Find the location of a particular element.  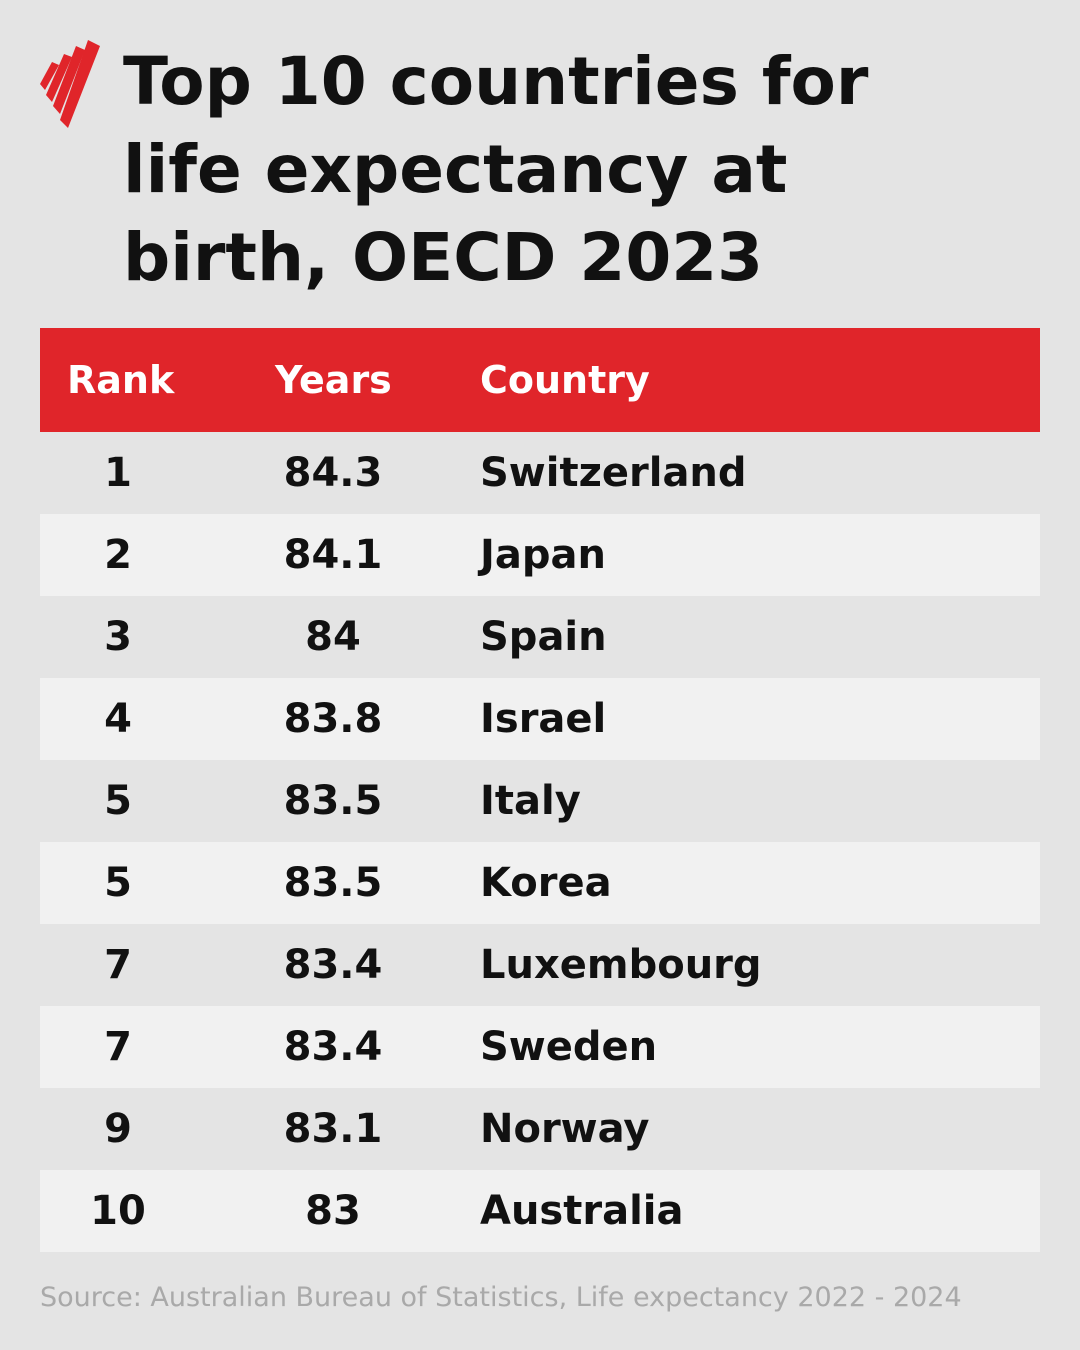

table-row: 3 84 Spain is located at coordinates (540, 637).